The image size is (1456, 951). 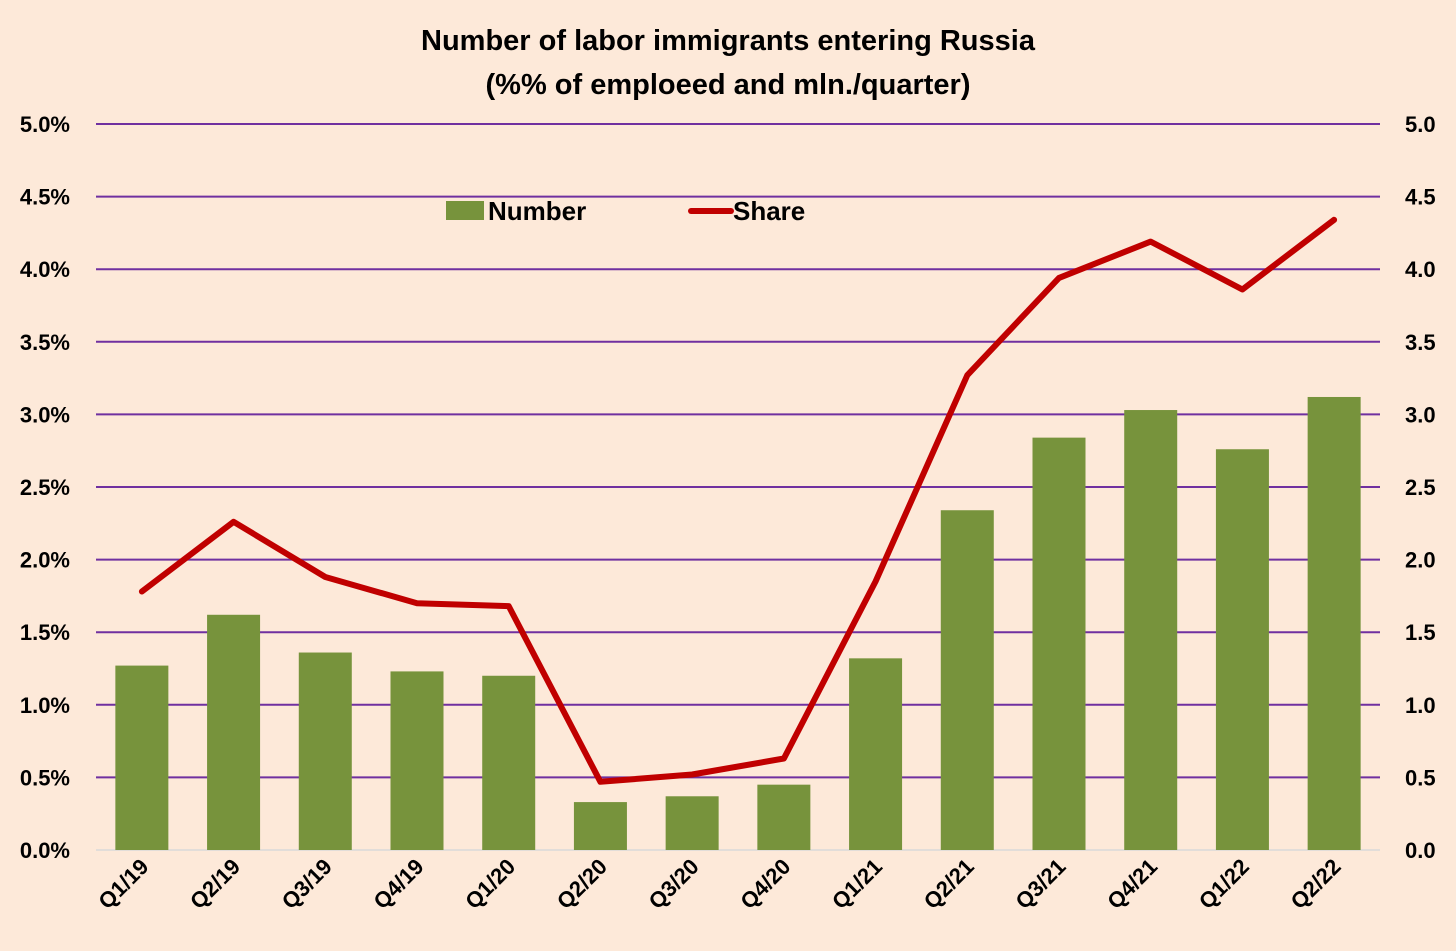 I want to click on right-tick-label: 4.5, so click(x=1420, y=197).